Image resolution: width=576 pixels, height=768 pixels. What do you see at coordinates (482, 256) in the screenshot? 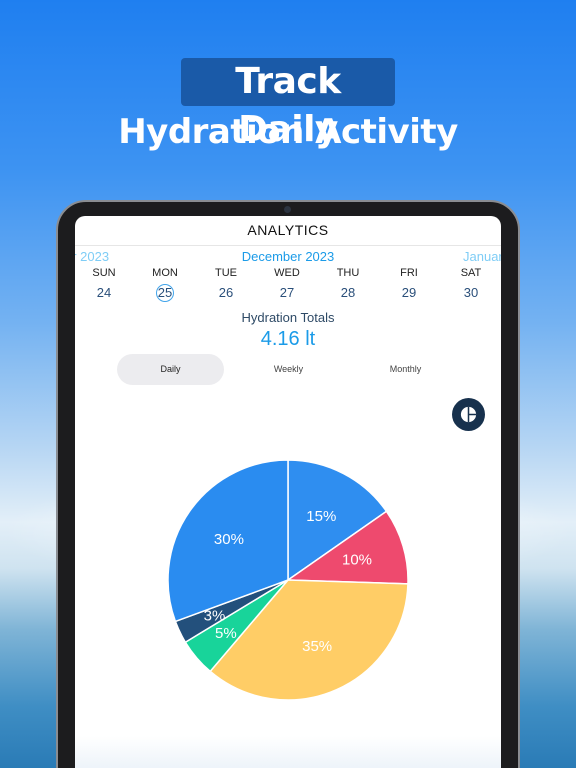
I see `next-month-label: Januar` at bounding box center [482, 256].